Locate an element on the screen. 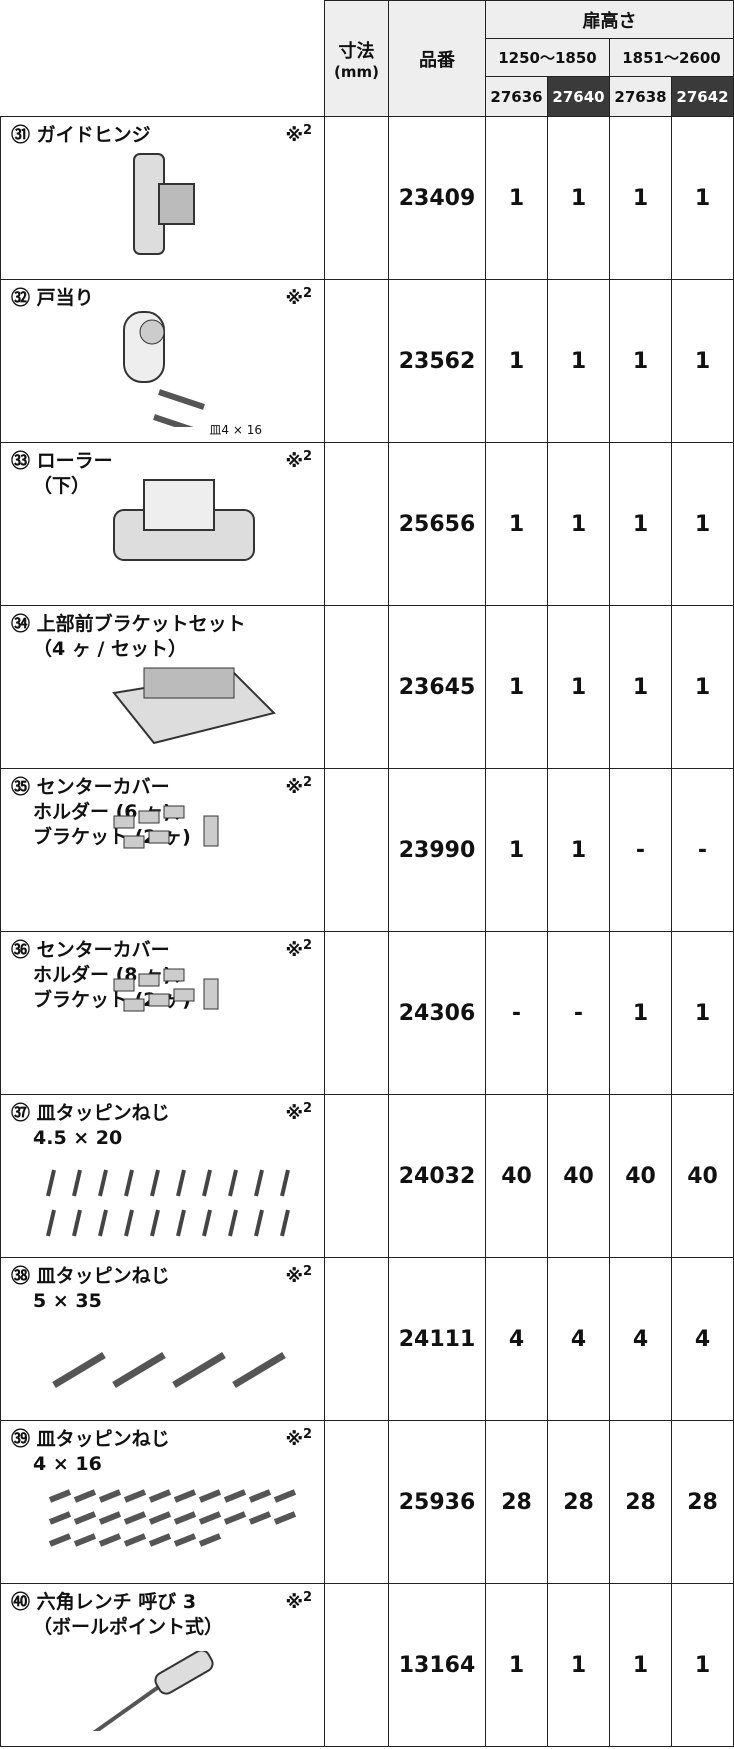  name-text: 六角レンチ 呼び 3 is located at coordinates (116, 1602).